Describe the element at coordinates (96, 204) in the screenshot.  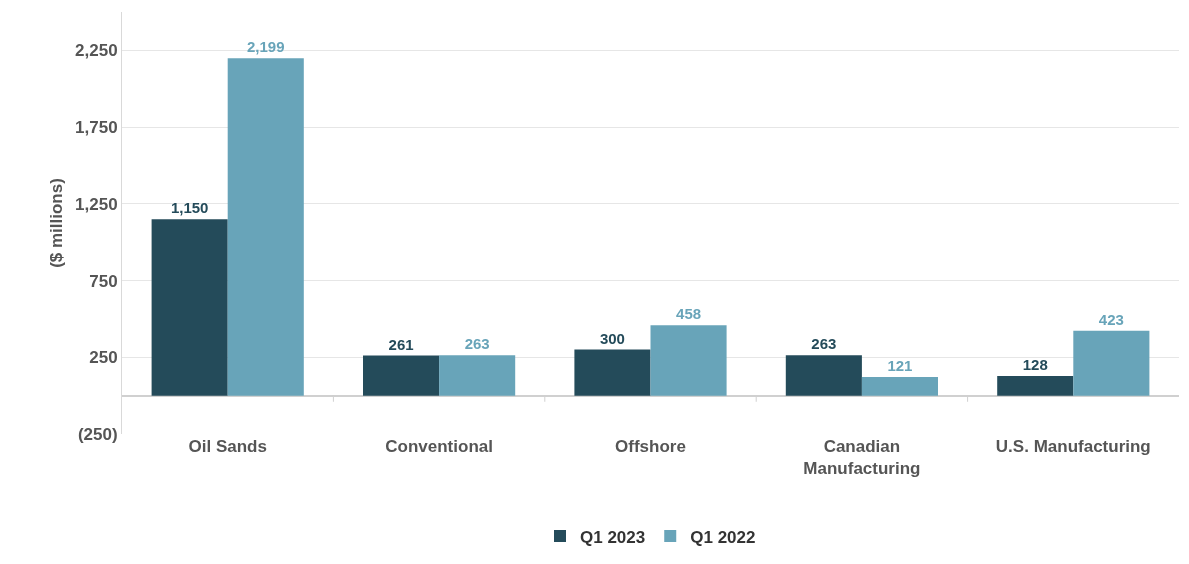
I see `y-tick-label: 1,250` at that location.